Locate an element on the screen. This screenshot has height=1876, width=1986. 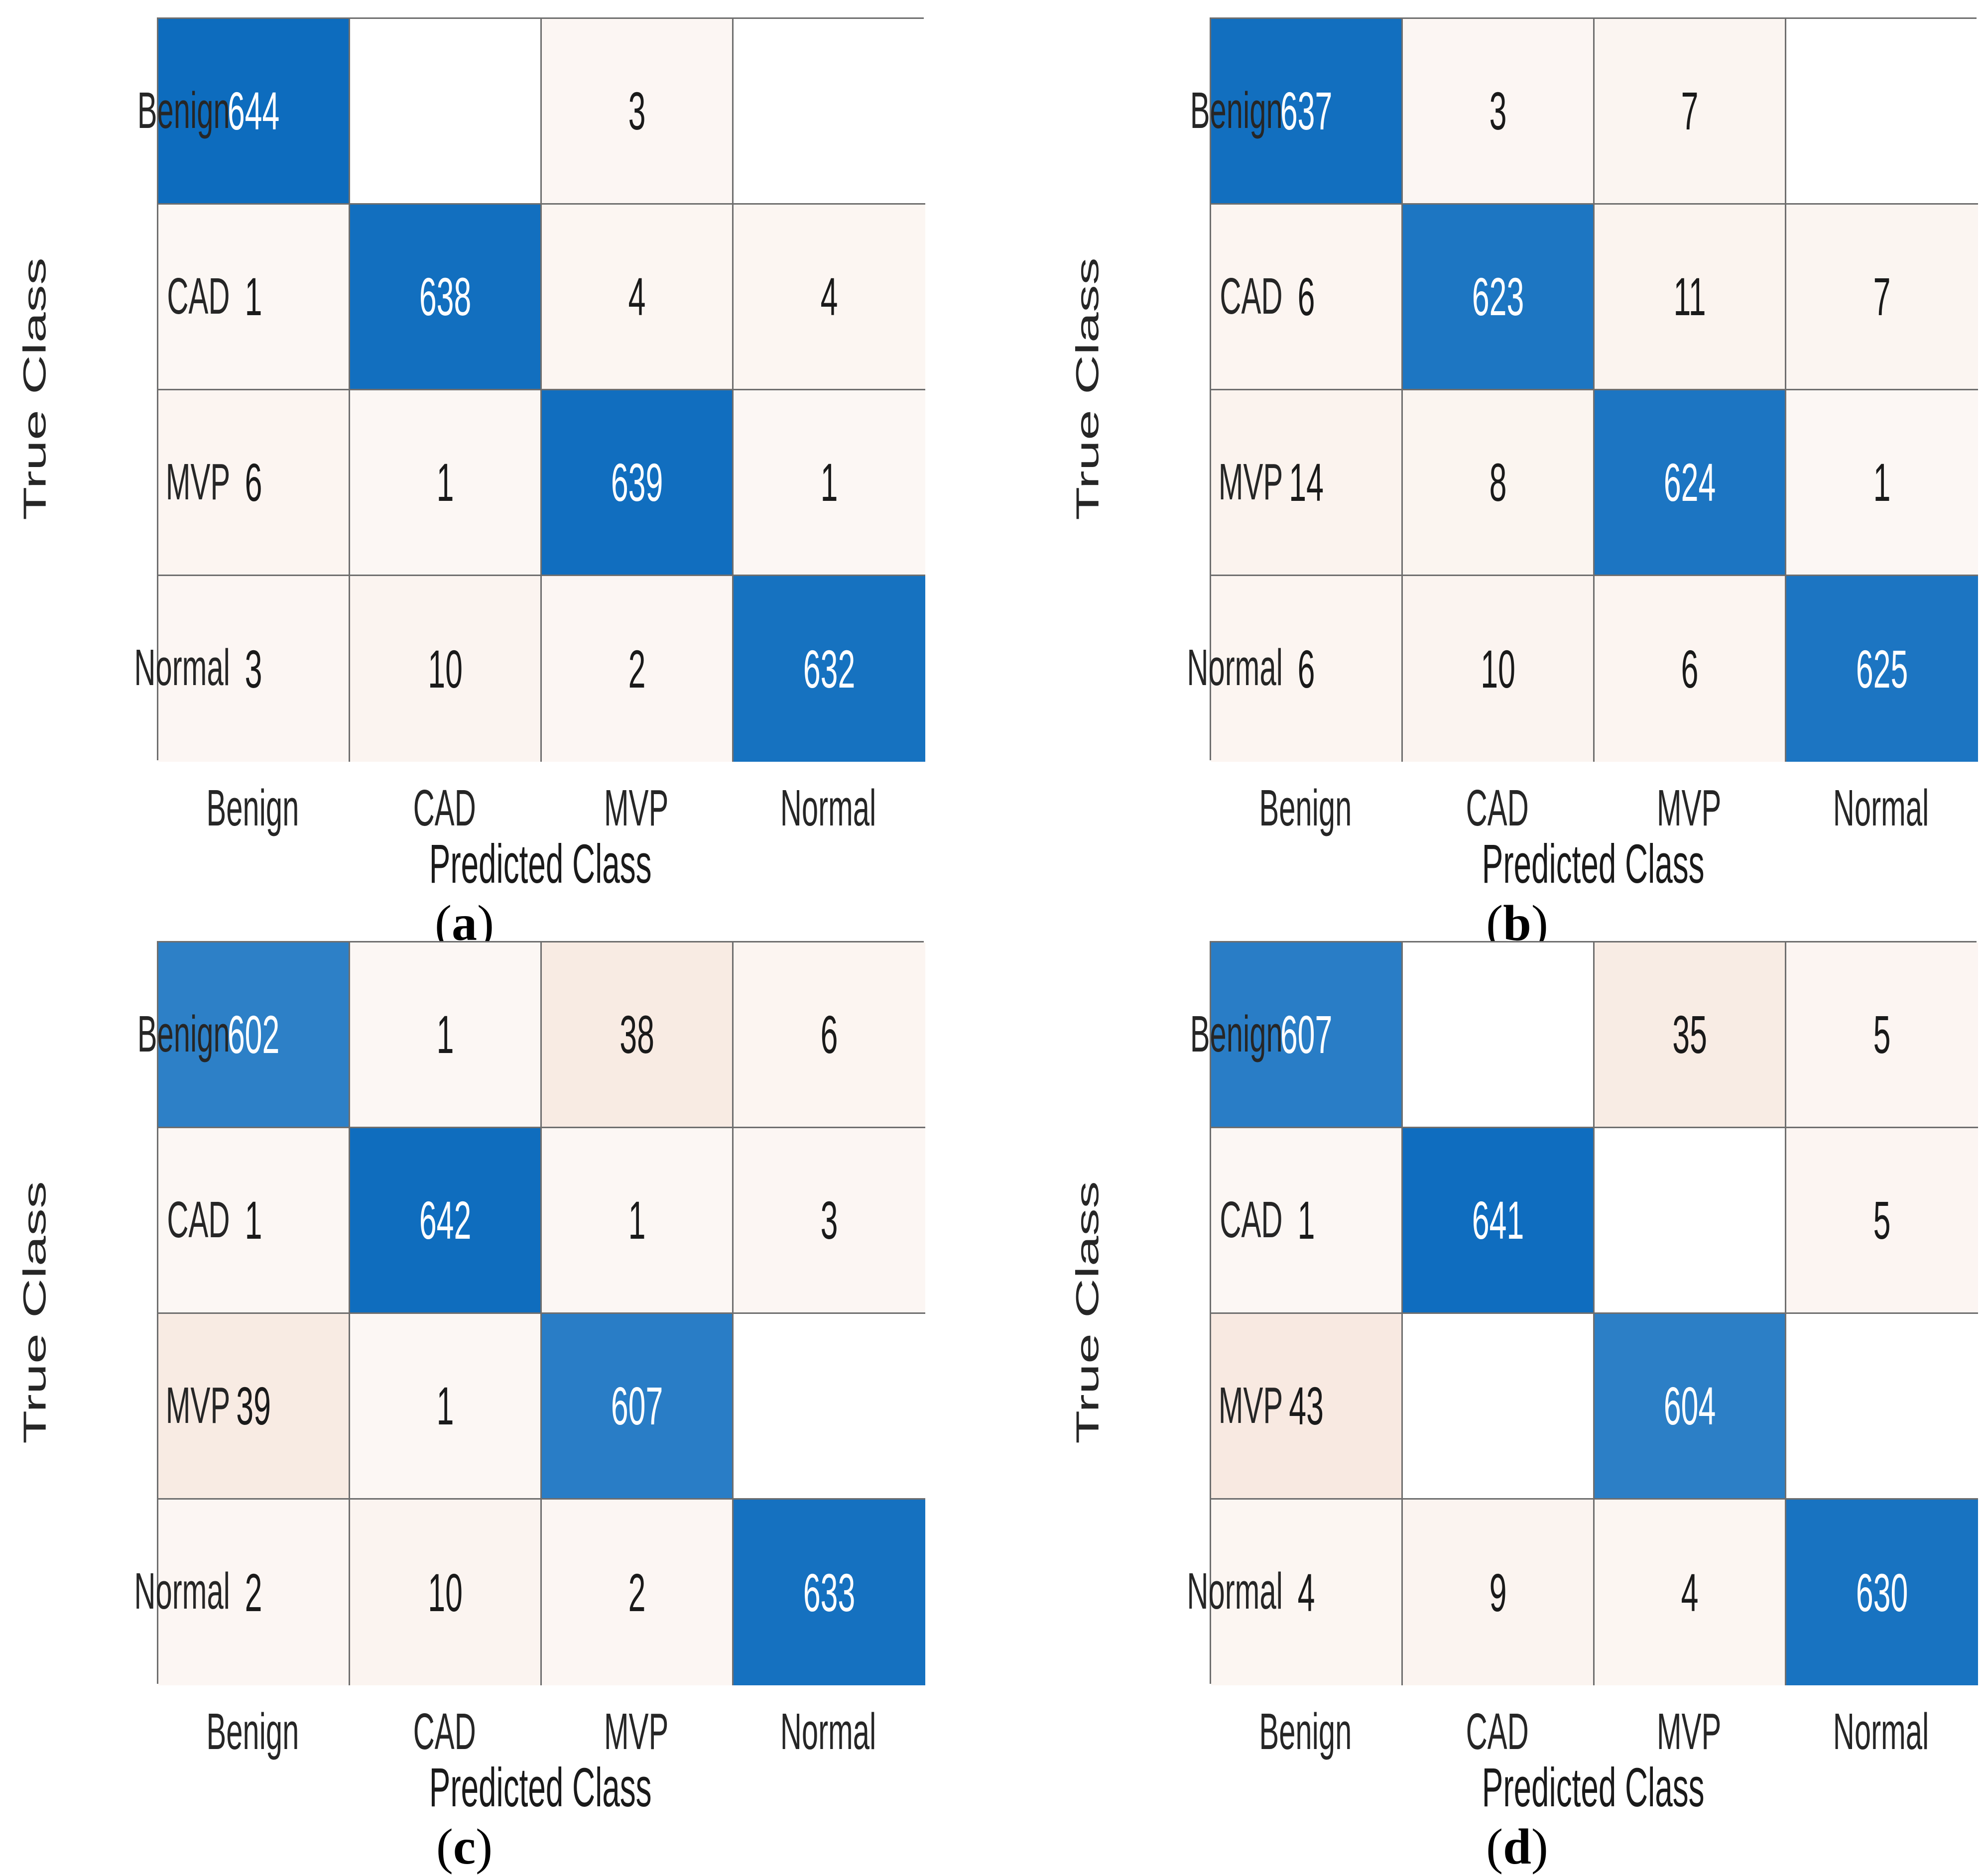
cell-value: 2 is located at coordinates (637, 1593).